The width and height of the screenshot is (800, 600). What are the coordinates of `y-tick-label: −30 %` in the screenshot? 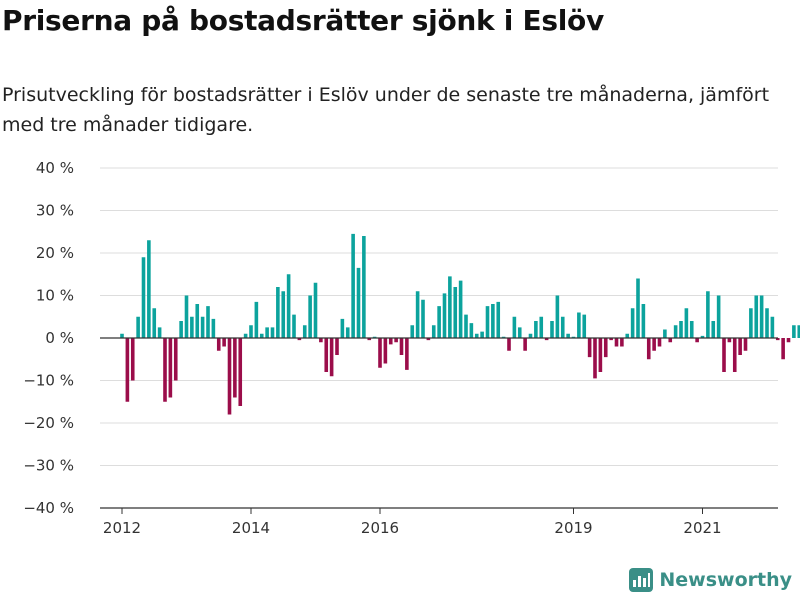 It's located at (48, 466).